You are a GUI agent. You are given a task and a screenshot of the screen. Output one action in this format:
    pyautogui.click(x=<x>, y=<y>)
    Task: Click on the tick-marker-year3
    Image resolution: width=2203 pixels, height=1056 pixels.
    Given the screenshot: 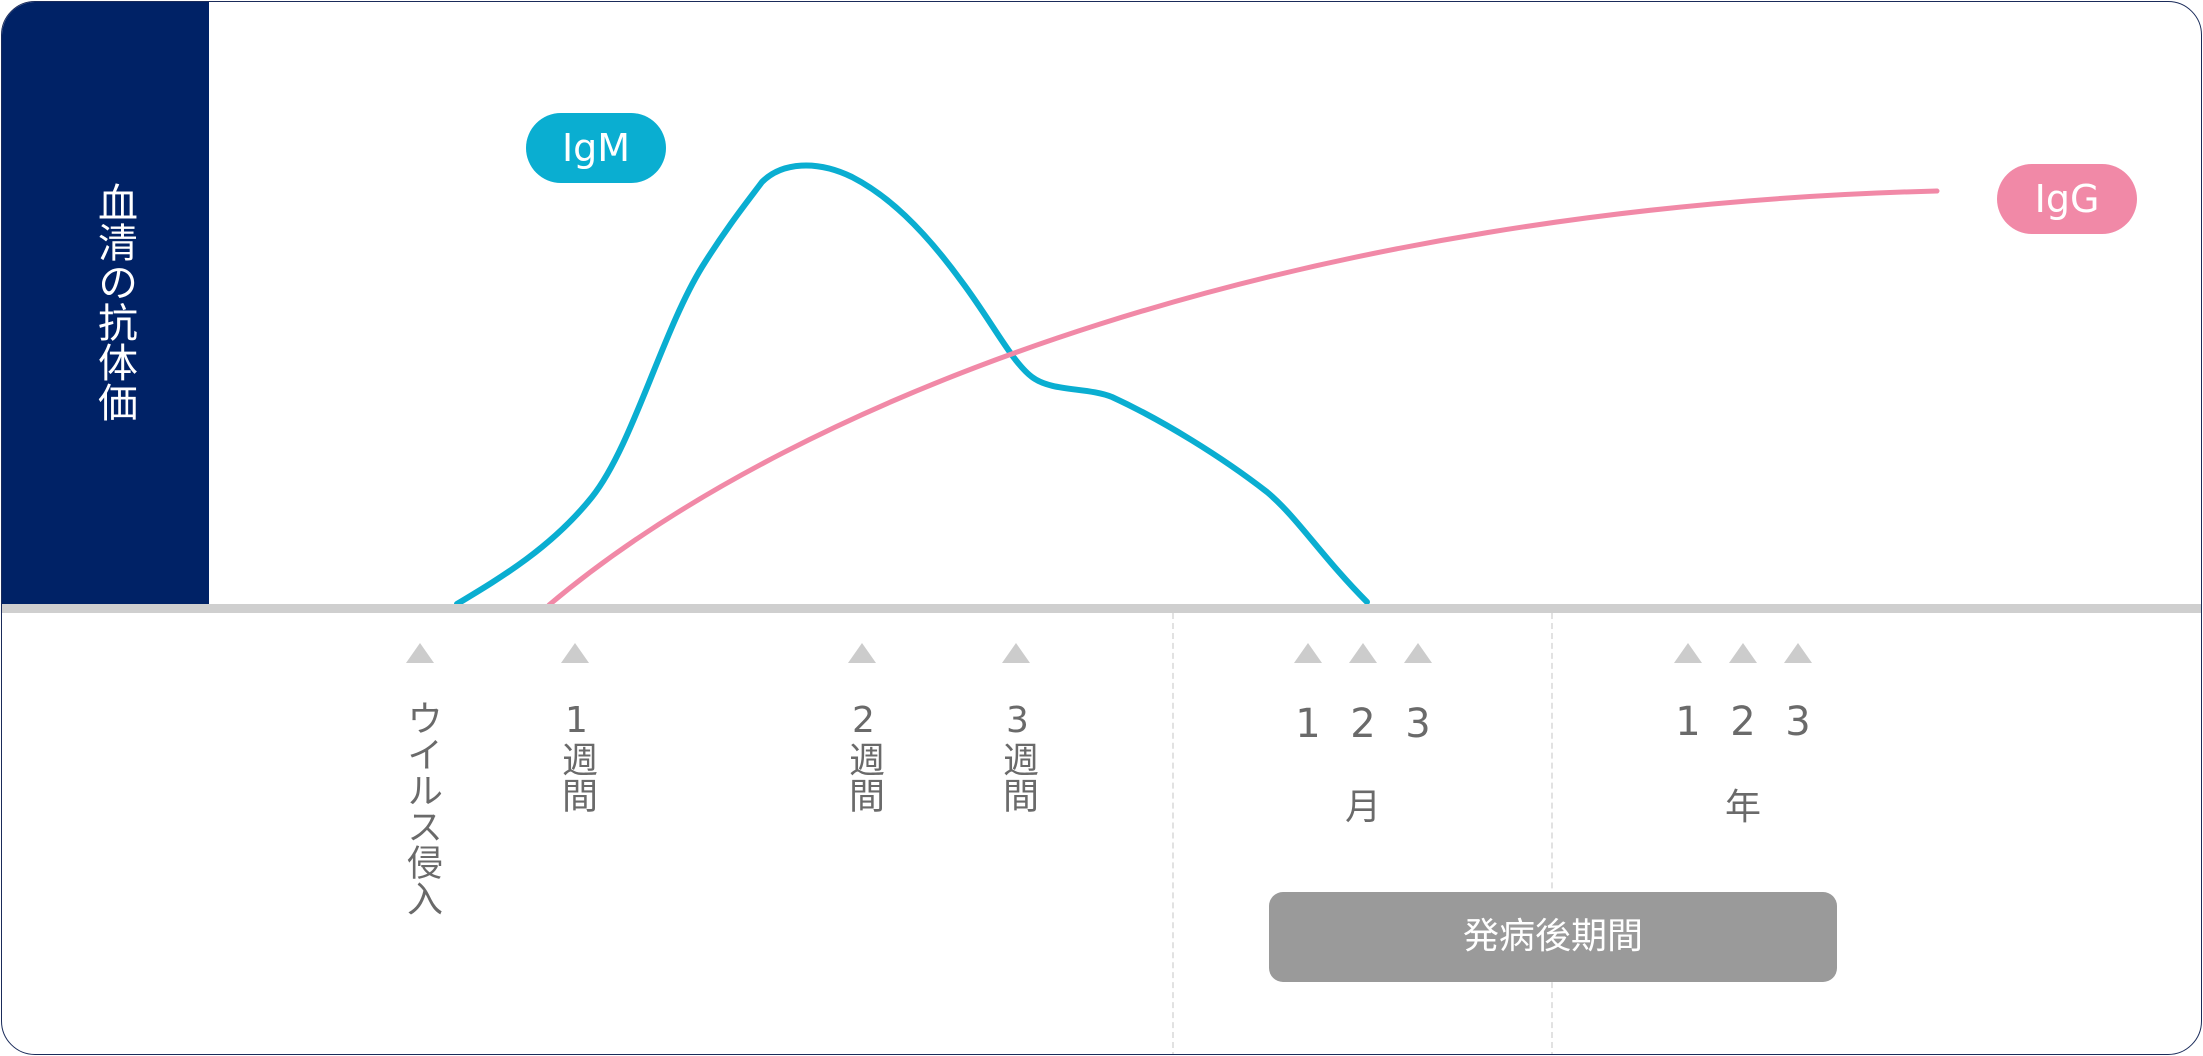 What is the action you would take?
    pyautogui.click(x=1798, y=653)
    